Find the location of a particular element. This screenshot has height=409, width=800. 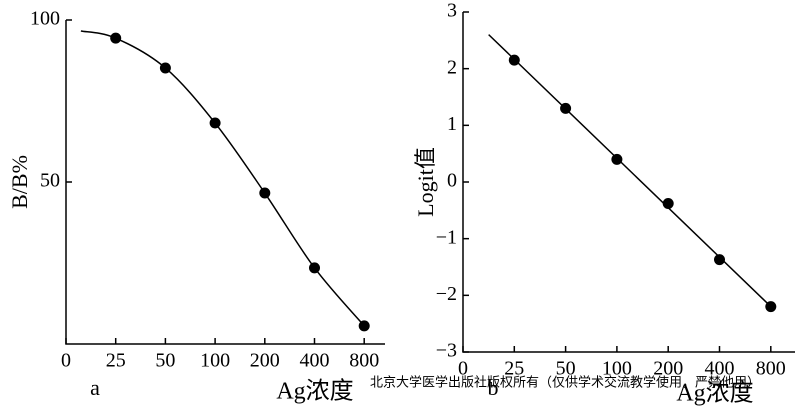

y-tick-label: 1 is located at coordinates (452, 124).